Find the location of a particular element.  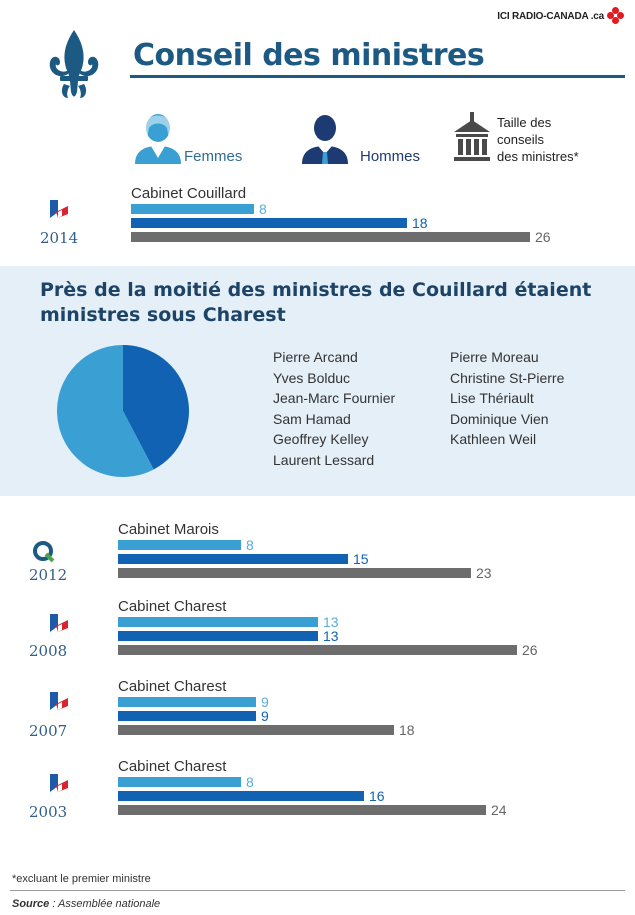

legend-men-label: Hommes is located at coordinates (390, 156).